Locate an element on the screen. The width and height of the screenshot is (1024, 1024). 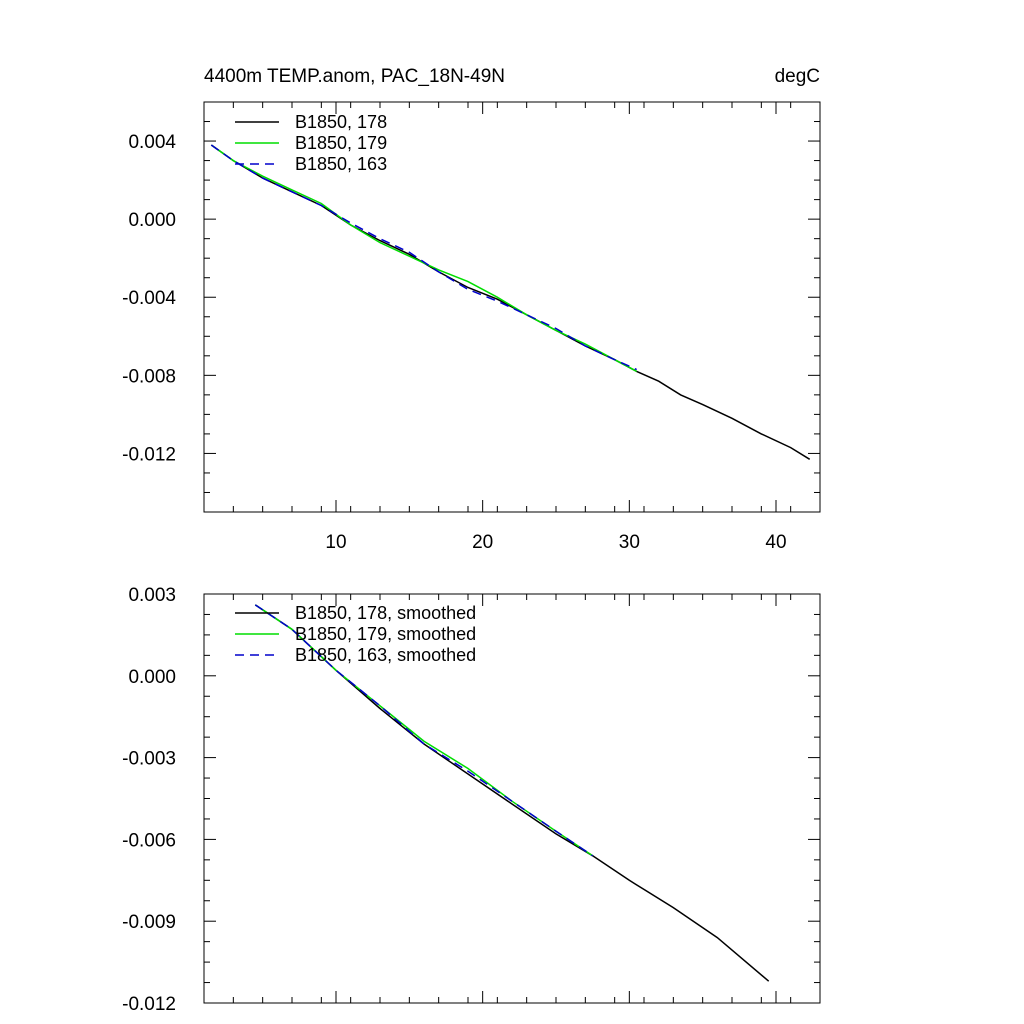
x-tick-label: 40 is located at coordinates (775, 542).